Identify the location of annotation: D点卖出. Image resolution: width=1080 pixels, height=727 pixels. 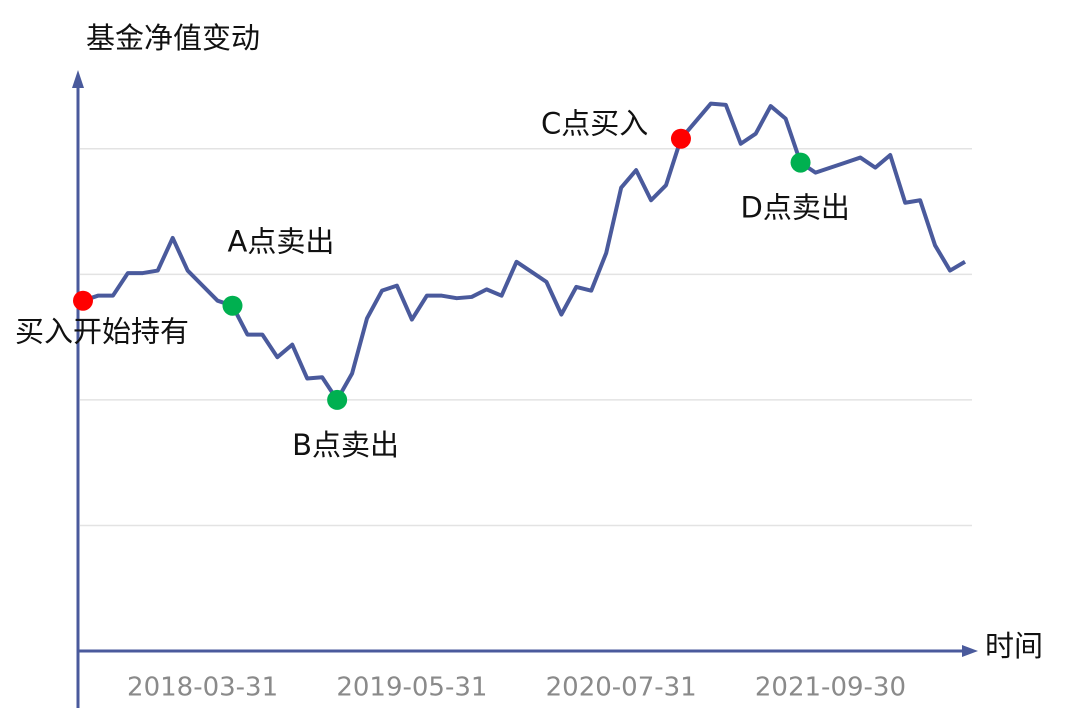
(795, 208).